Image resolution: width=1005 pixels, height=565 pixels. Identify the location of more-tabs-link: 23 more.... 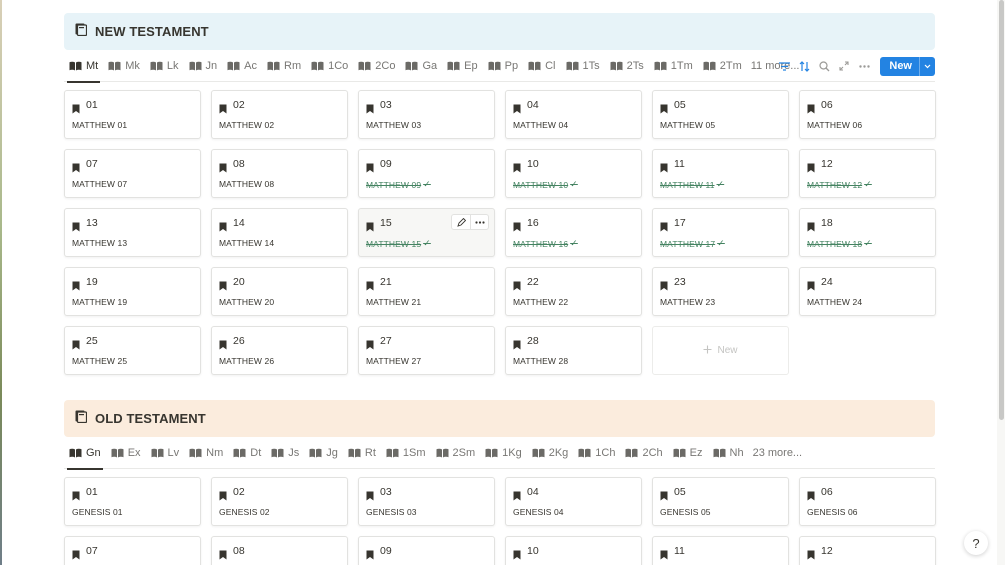
(777, 452).